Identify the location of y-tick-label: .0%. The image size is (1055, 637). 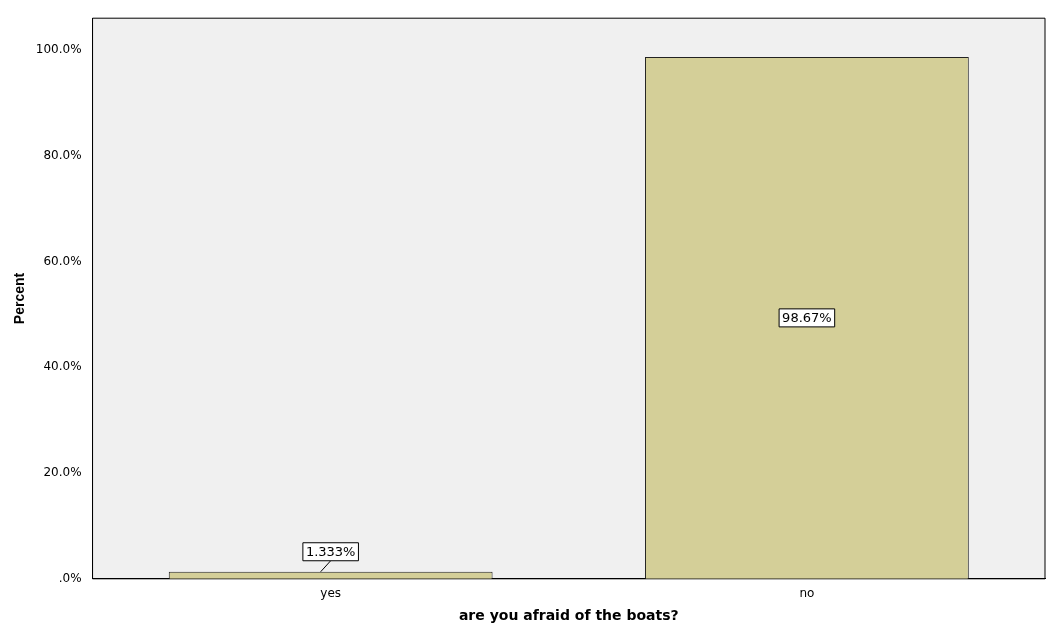
(70, 577).